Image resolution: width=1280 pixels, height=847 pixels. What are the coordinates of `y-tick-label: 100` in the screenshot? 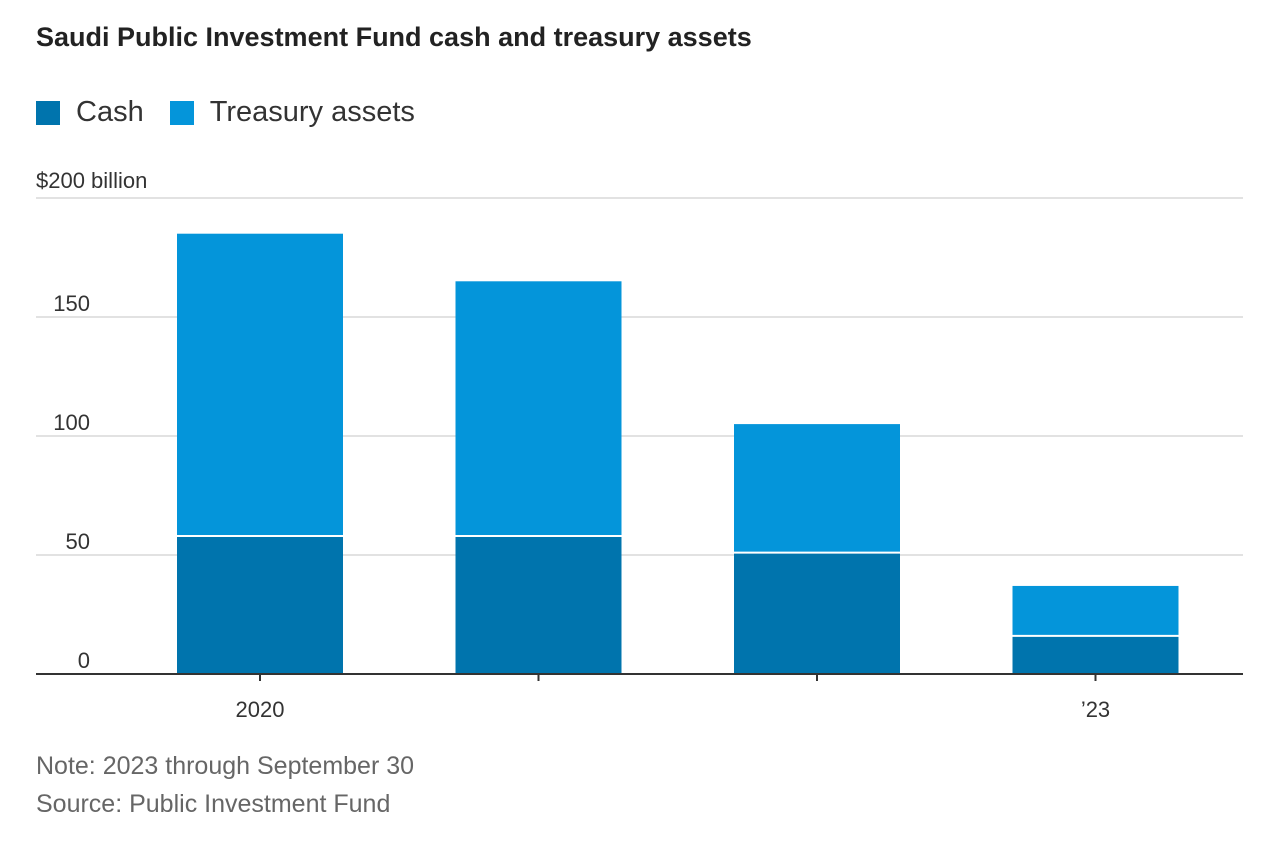 It's located at (71, 422).